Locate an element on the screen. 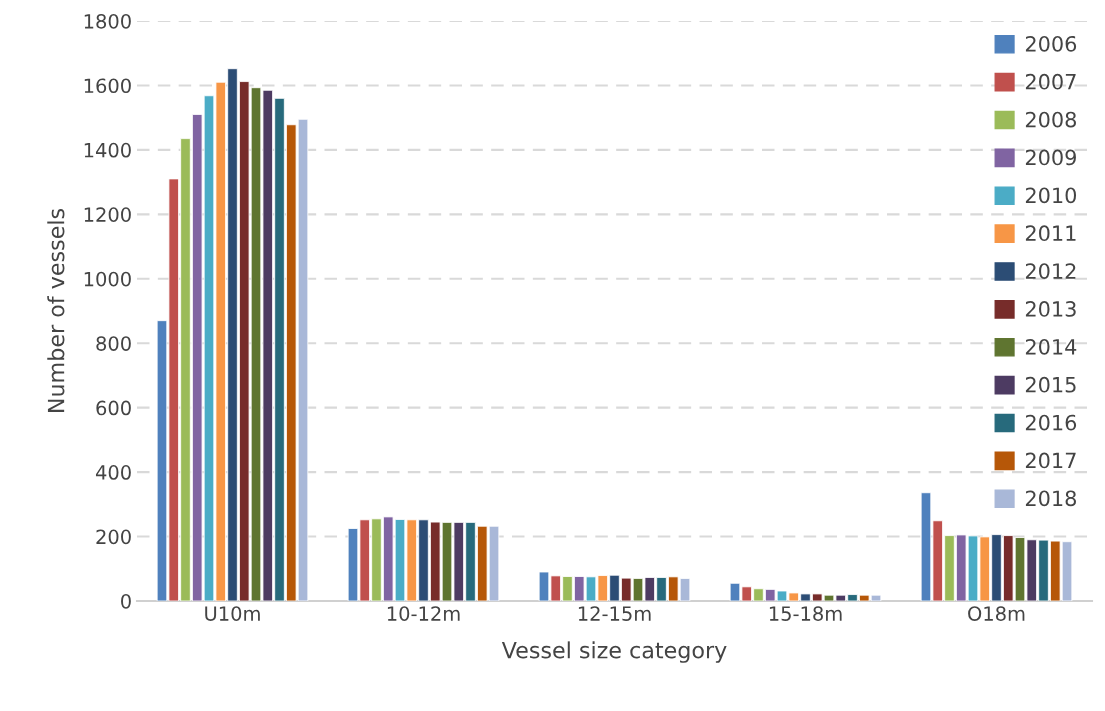 The image size is (1105, 711). y-tick-label: 0 is located at coordinates (126, 601).